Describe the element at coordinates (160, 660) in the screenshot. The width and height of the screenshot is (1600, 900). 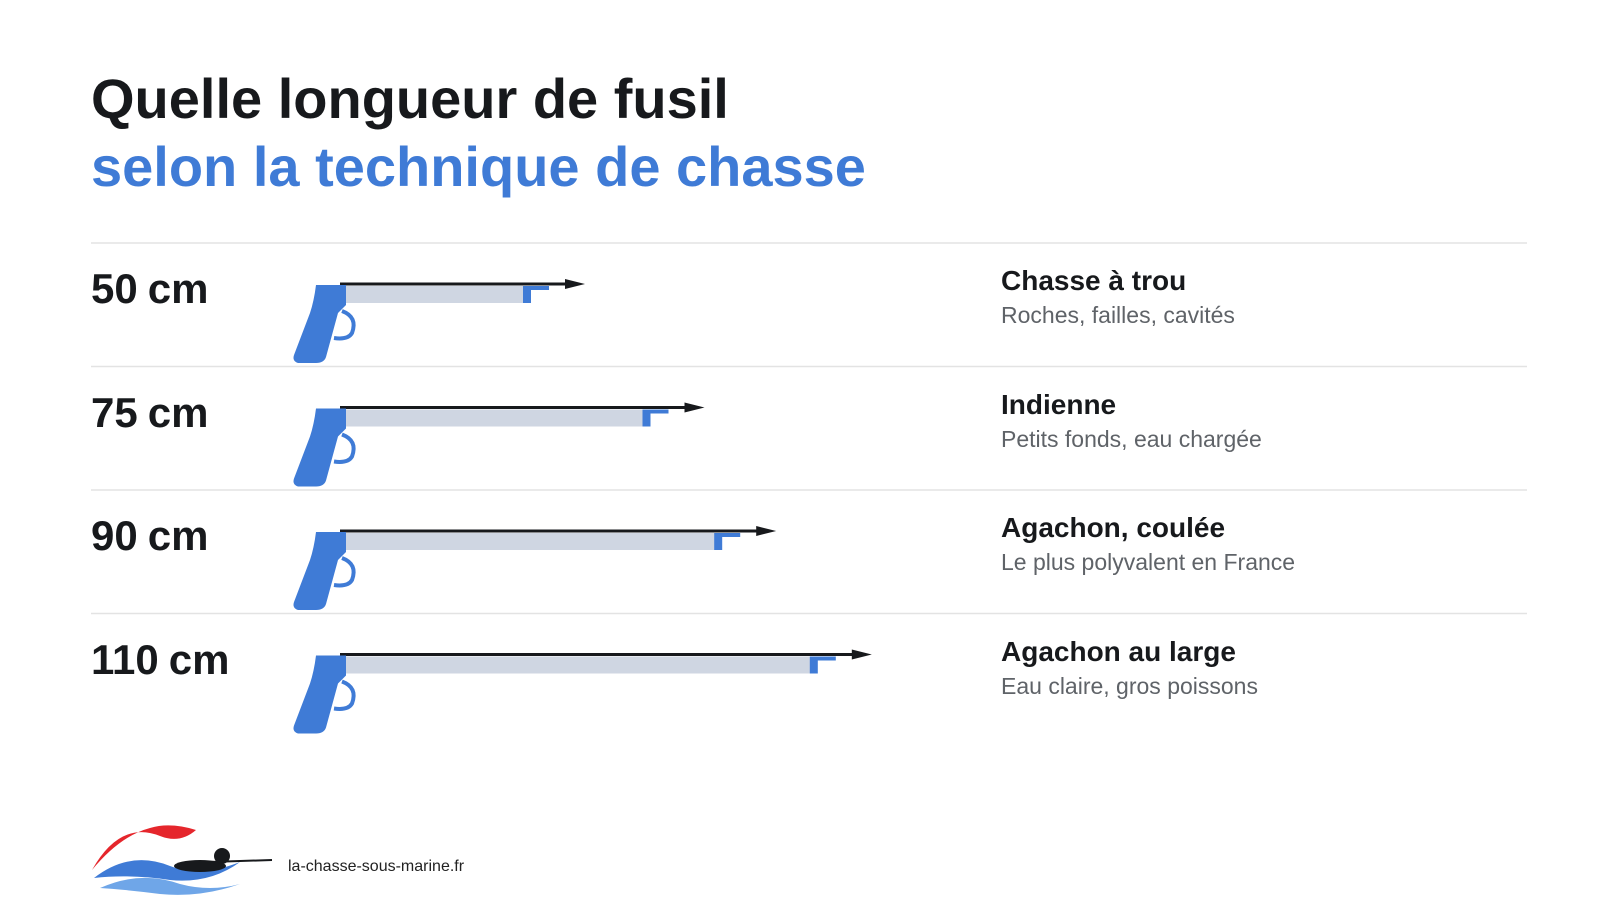
I see `length-label: 110 cm` at that location.